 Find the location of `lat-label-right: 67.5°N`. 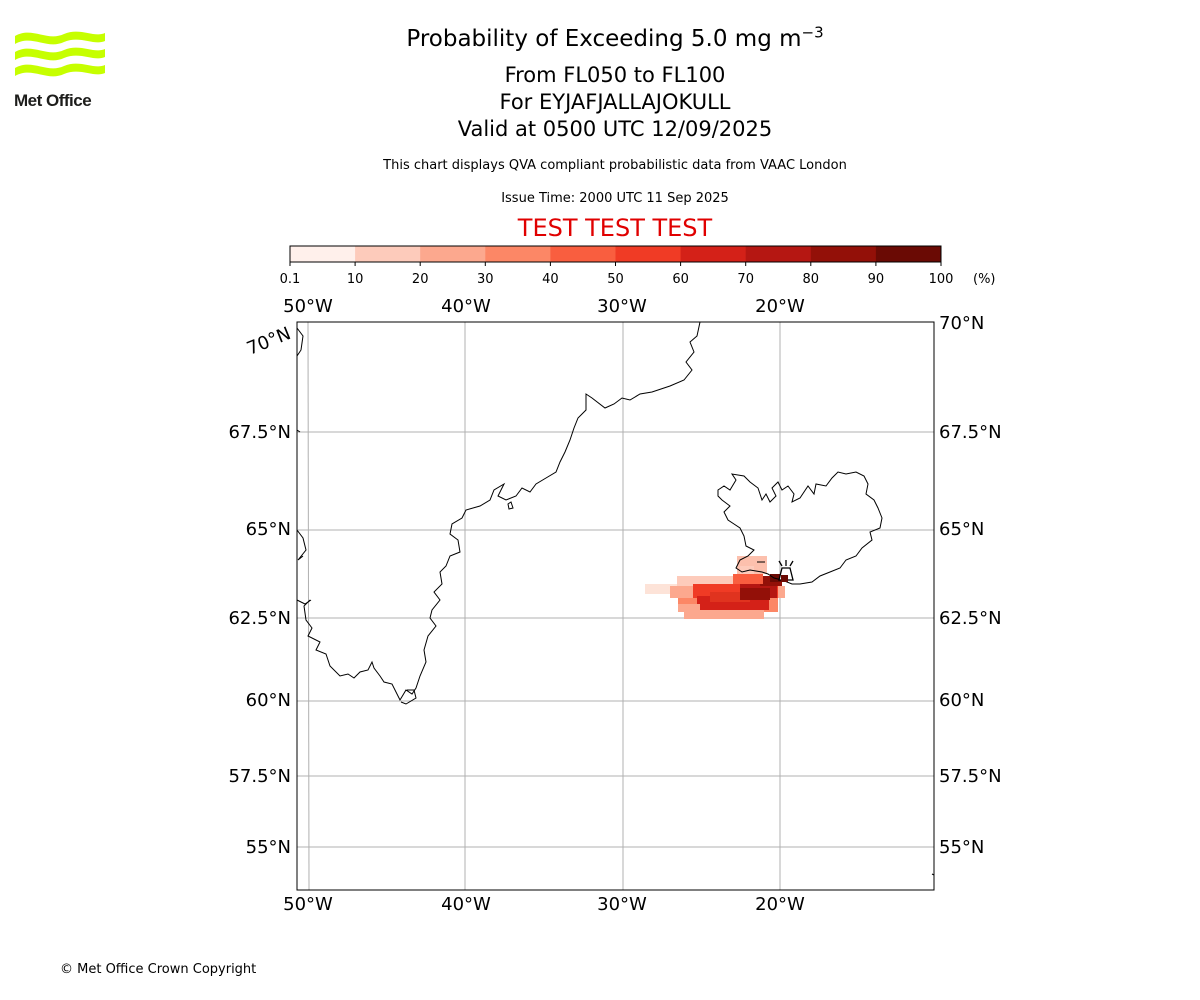

lat-label-right: 67.5°N is located at coordinates (970, 432).